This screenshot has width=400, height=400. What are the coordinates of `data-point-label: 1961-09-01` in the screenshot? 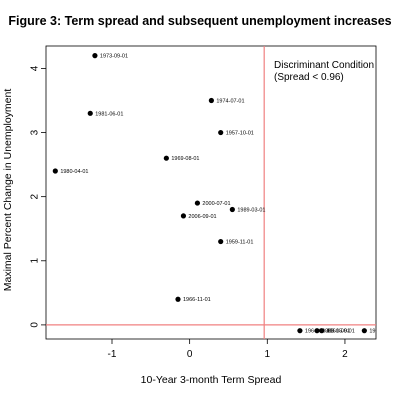 It's located at (341, 332).